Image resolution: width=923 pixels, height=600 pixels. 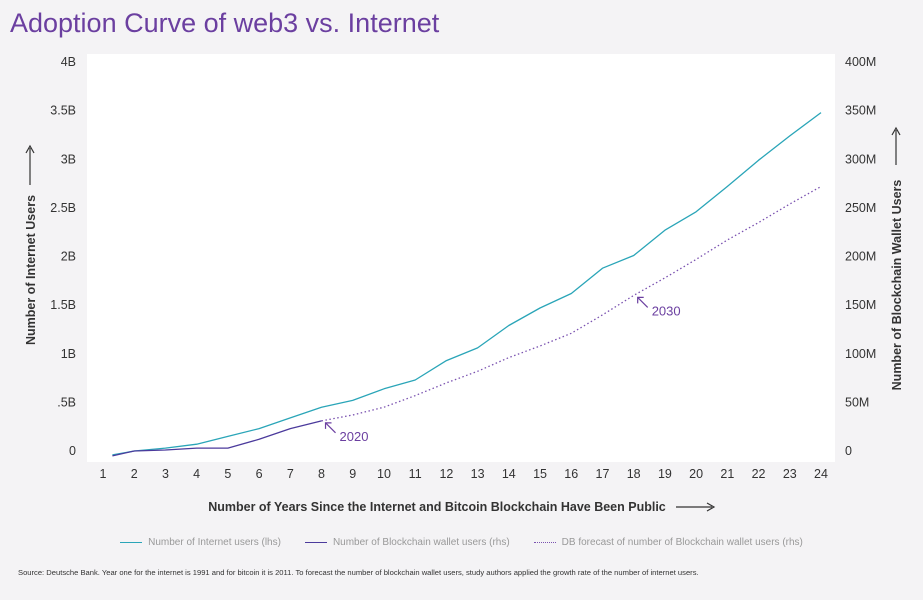 What do you see at coordinates (134, 474) in the screenshot?
I see `x-tick-label: 2` at bounding box center [134, 474].